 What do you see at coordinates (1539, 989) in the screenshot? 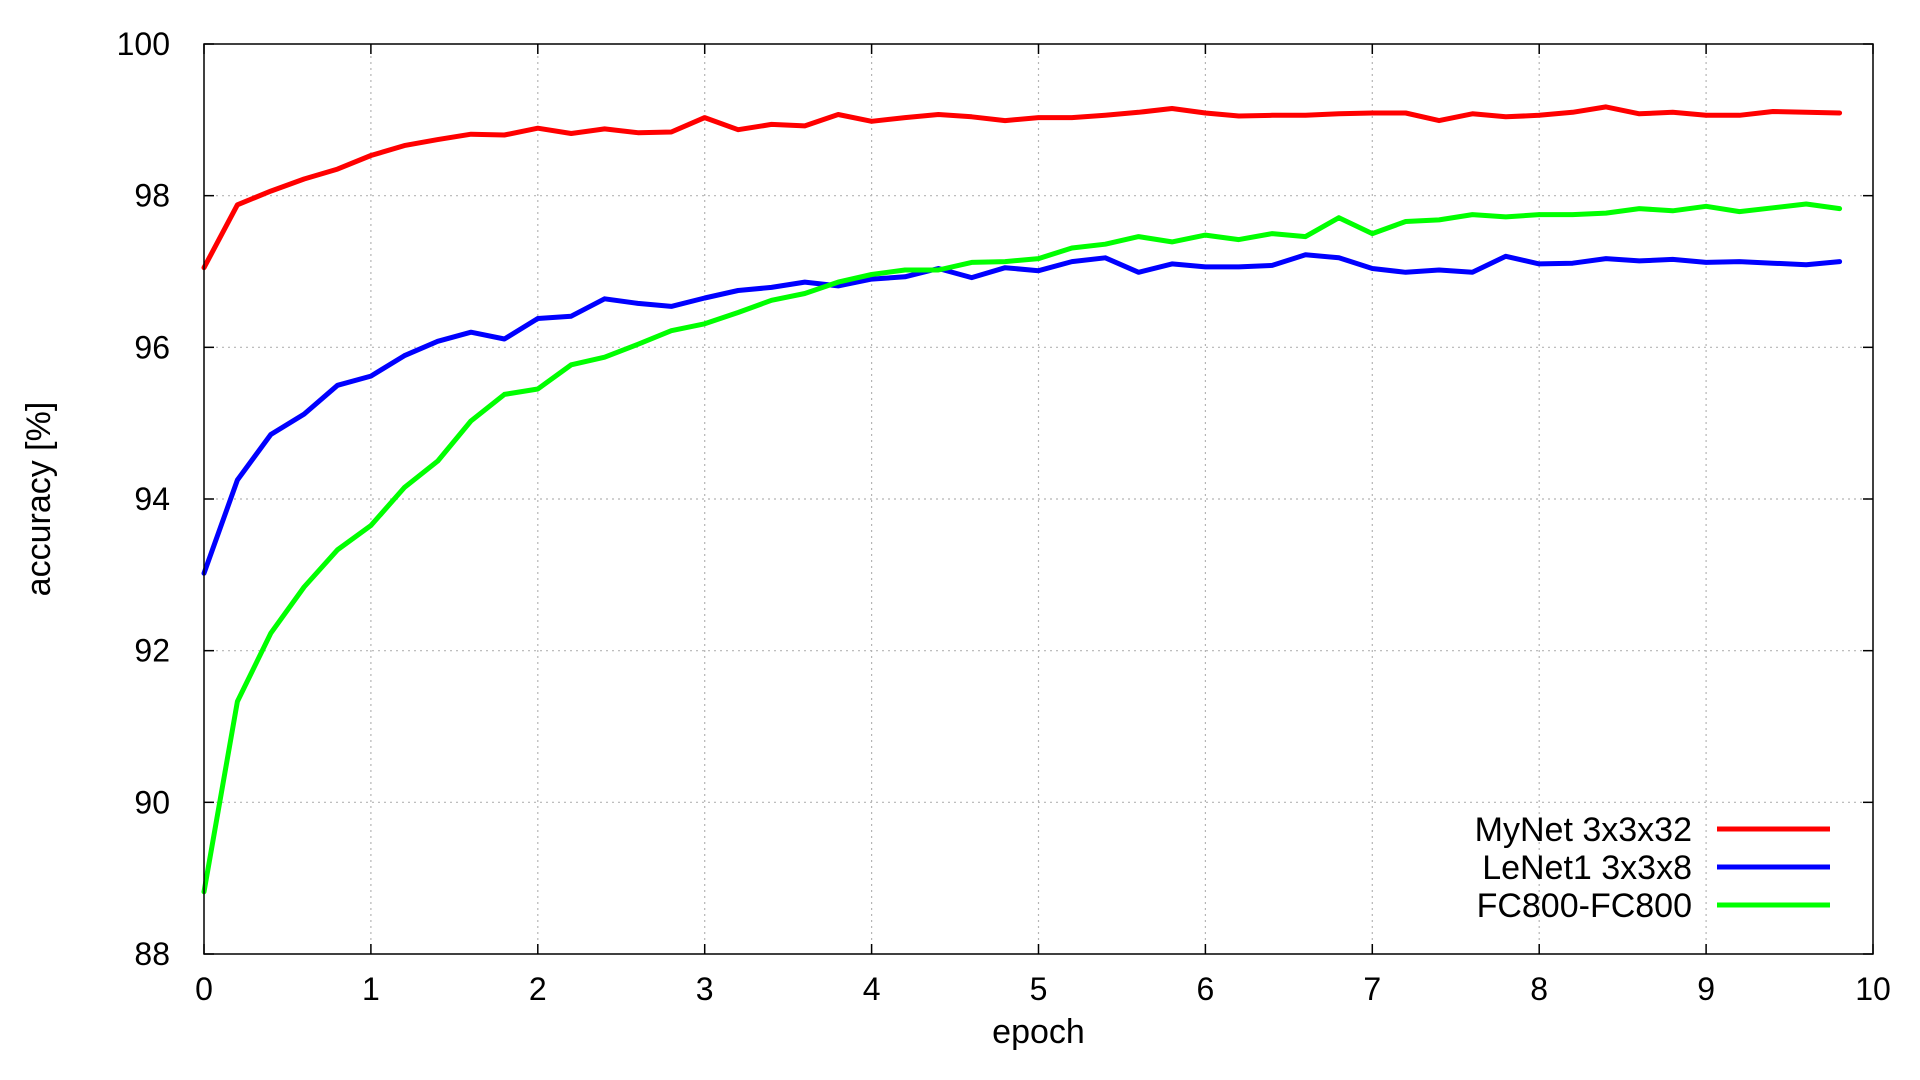
I see `x-tick-label: 8` at bounding box center [1539, 989].